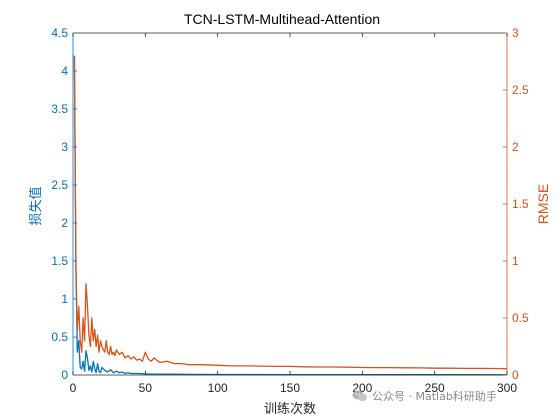 Image resolution: width=560 pixels, height=420 pixels. I want to click on y-tick-label-right: 0.5, so click(520, 318).